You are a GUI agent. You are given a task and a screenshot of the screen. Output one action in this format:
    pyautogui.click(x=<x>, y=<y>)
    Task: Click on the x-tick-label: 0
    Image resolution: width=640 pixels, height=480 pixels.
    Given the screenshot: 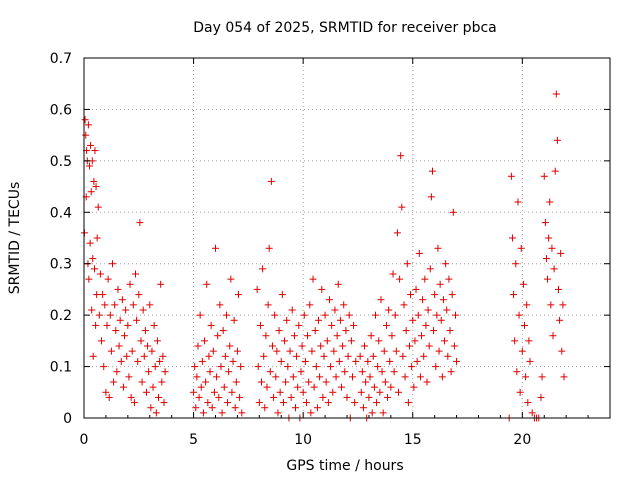 What is the action you would take?
    pyautogui.click(x=84, y=440)
    